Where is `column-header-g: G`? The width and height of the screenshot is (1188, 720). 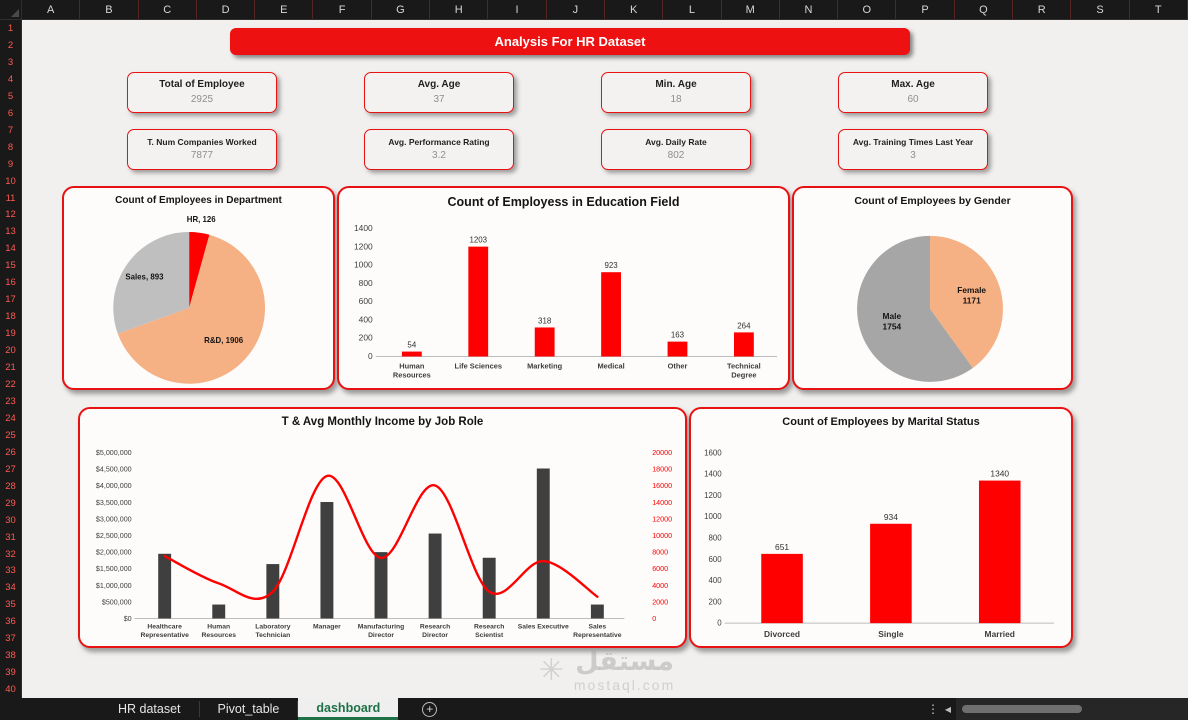 column-header-g: G is located at coordinates (401, 9).